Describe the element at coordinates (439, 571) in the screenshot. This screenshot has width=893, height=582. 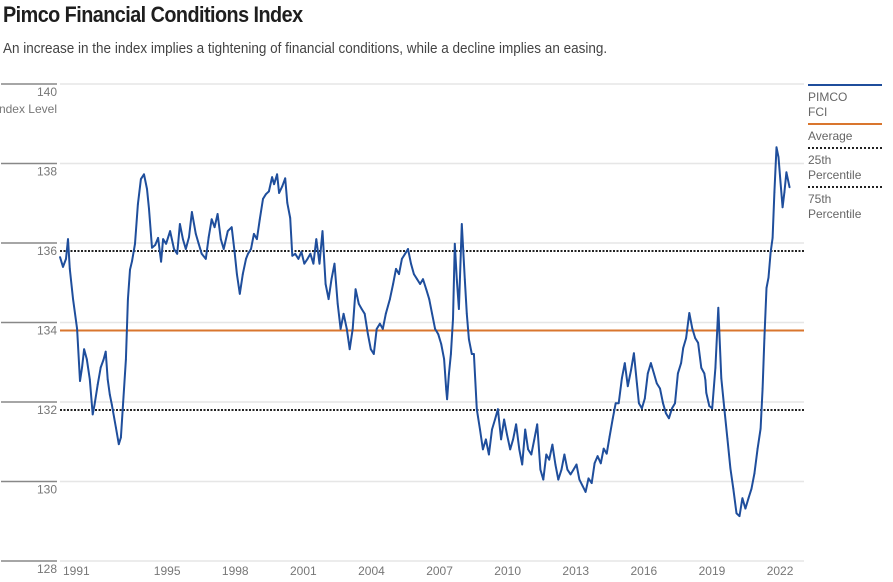
I see `x-tick-label: 2007` at that location.